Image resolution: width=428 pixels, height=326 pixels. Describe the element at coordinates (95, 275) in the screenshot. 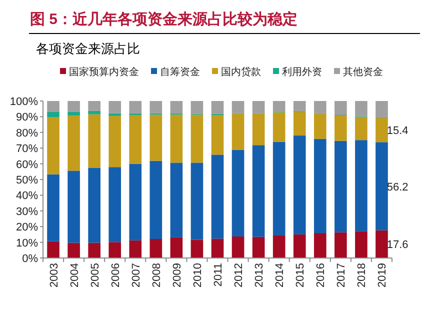

I see `x-tick-label: 2005` at that location.